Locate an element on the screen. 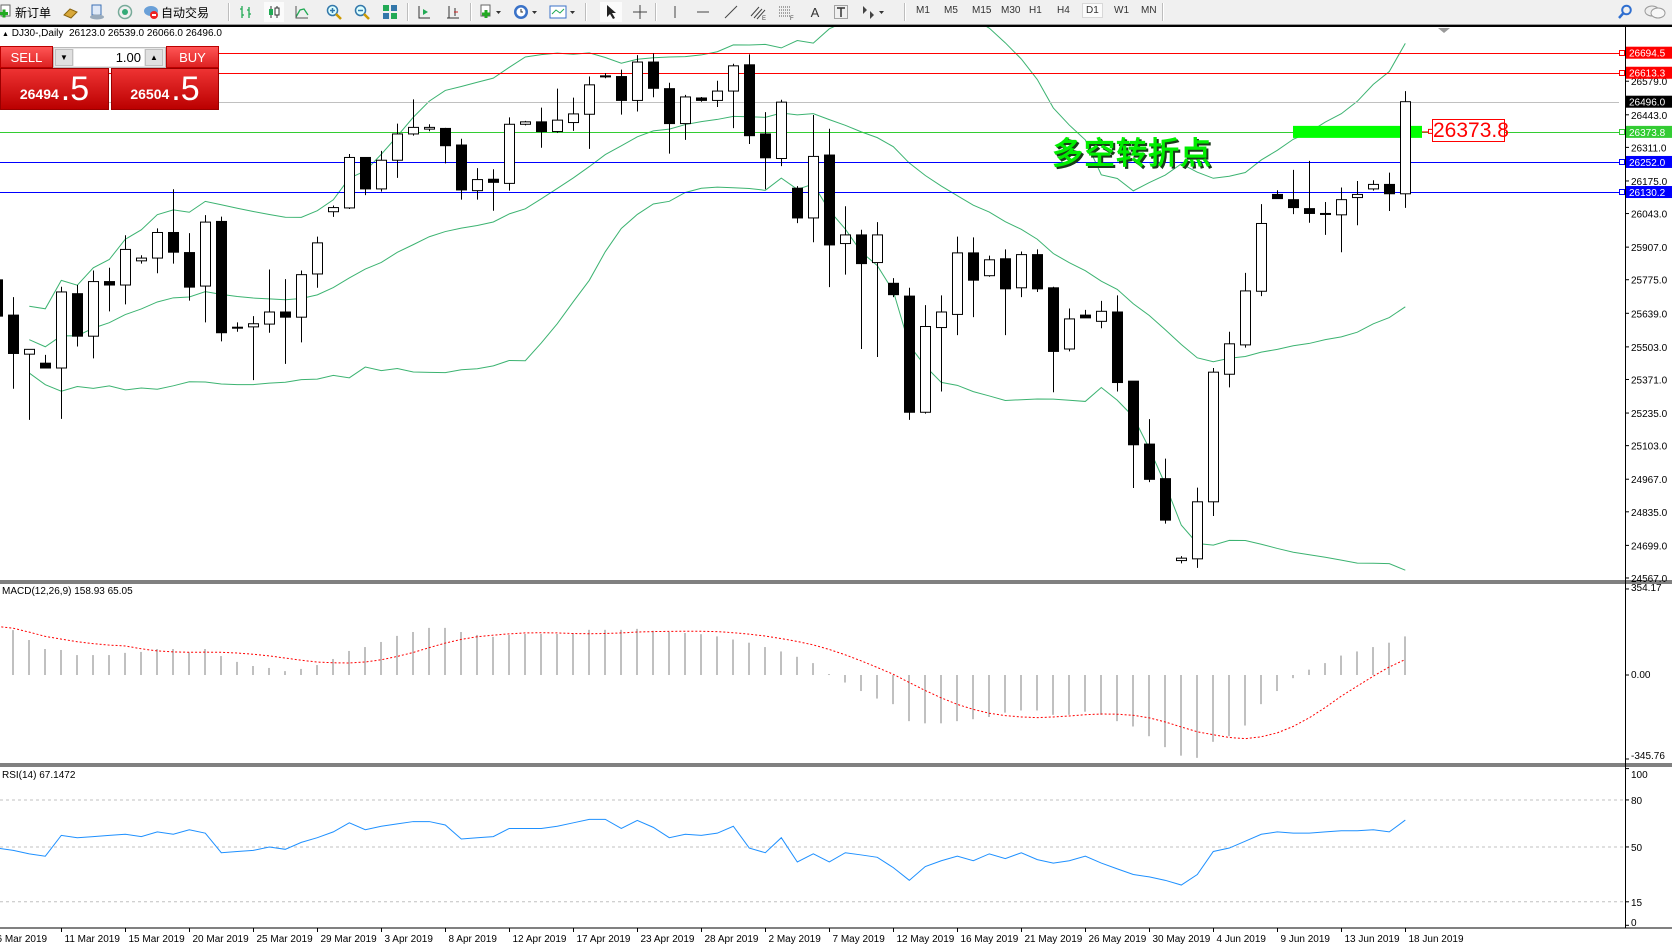 The height and width of the screenshot is (947, 1672). templates-button is located at coordinates (563, 12).